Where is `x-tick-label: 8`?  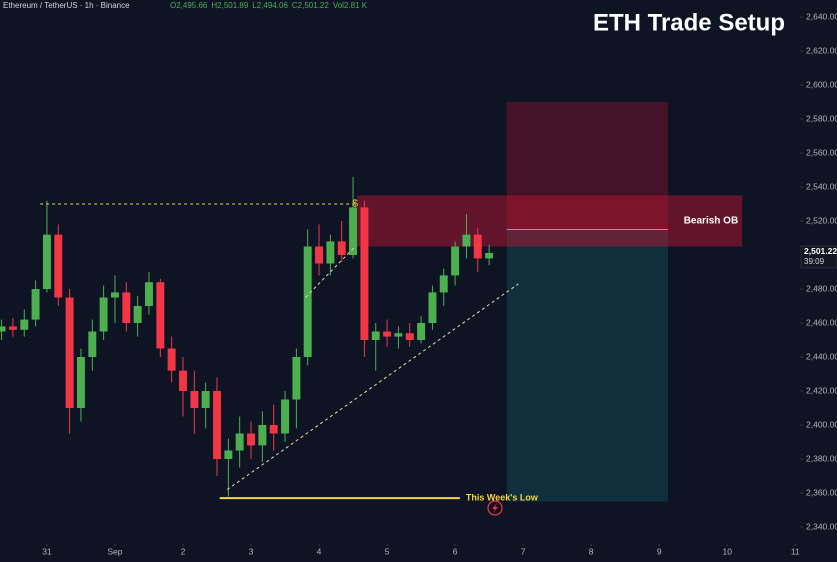 x-tick-label: 8 is located at coordinates (591, 551).